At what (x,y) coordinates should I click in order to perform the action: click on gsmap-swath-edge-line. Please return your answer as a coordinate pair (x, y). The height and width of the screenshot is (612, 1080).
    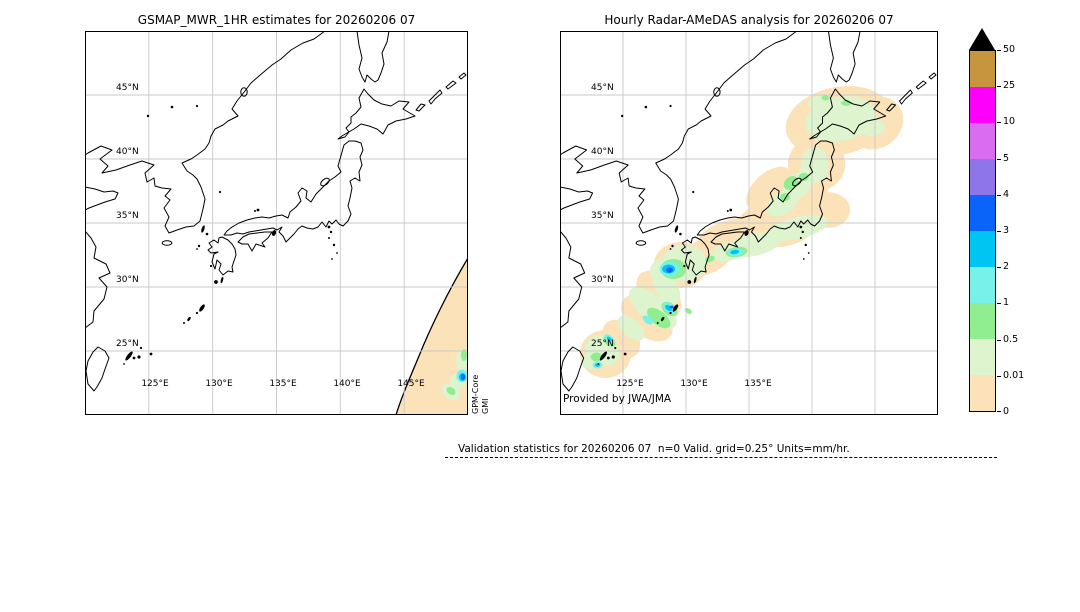
    Looking at the image, I should click on (431, 336).